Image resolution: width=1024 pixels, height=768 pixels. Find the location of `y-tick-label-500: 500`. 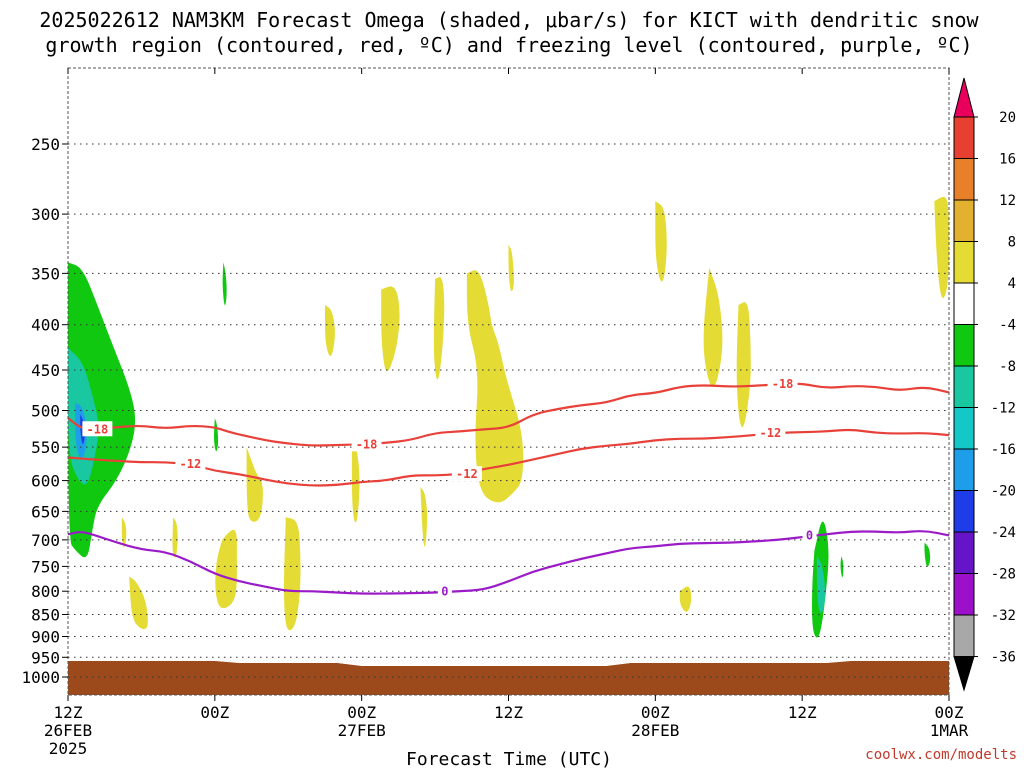

y-tick-label-500: 500 is located at coordinates (45, 411).